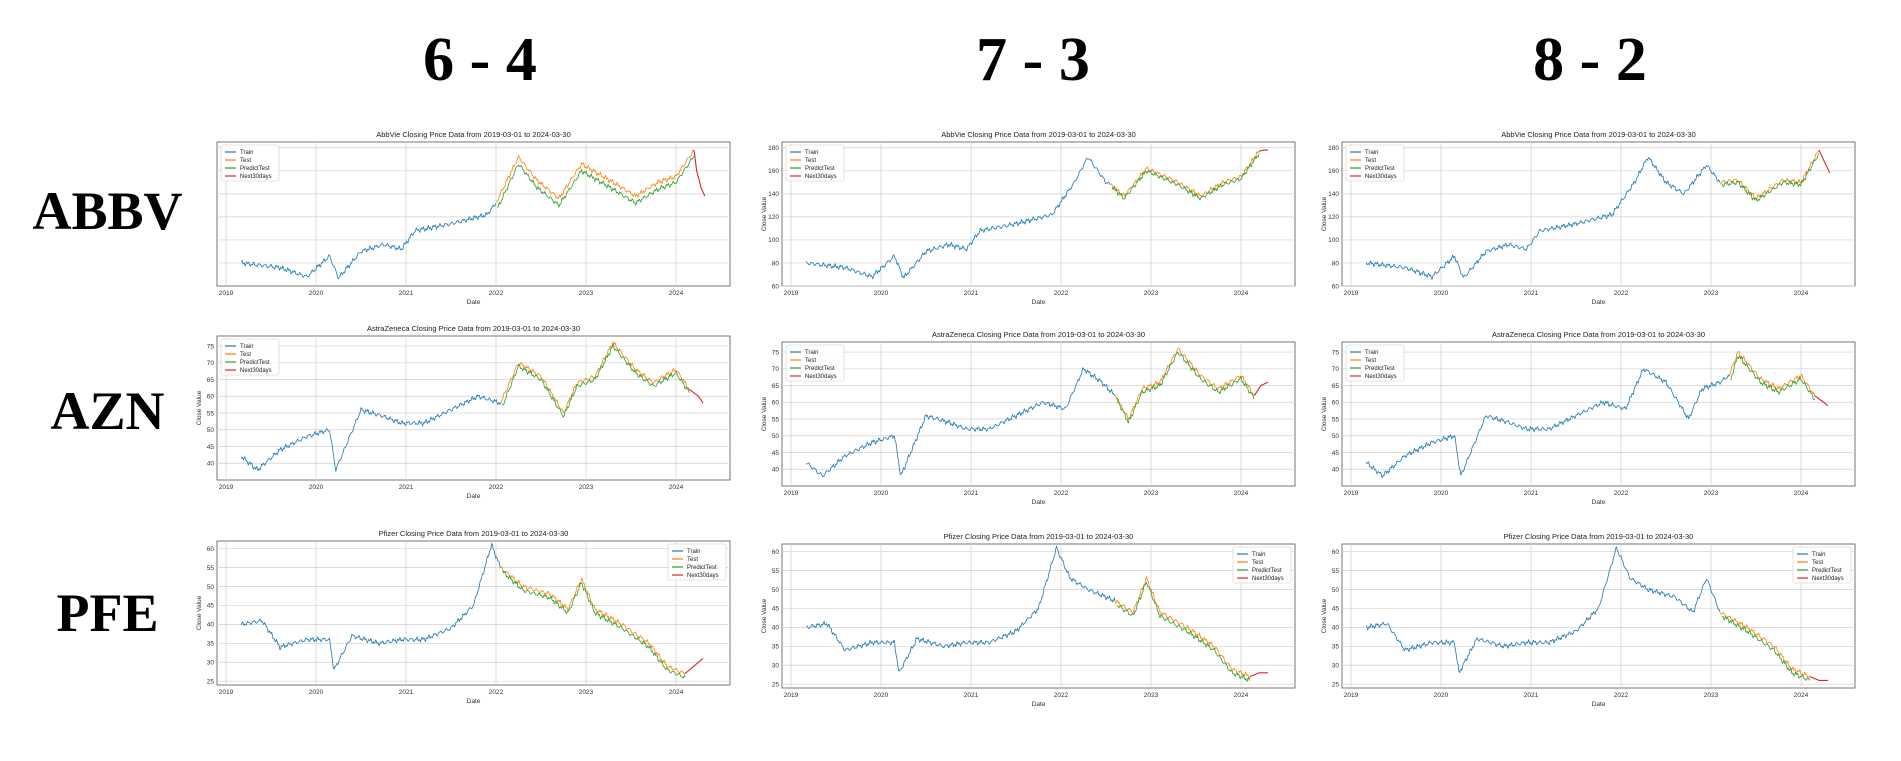 The height and width of the screenshot is (761, 1901). What do you see at coordinates (1336, 386) in the screenshot?
I see `y-tick-label: 65` at bounding box center [1336, 386].